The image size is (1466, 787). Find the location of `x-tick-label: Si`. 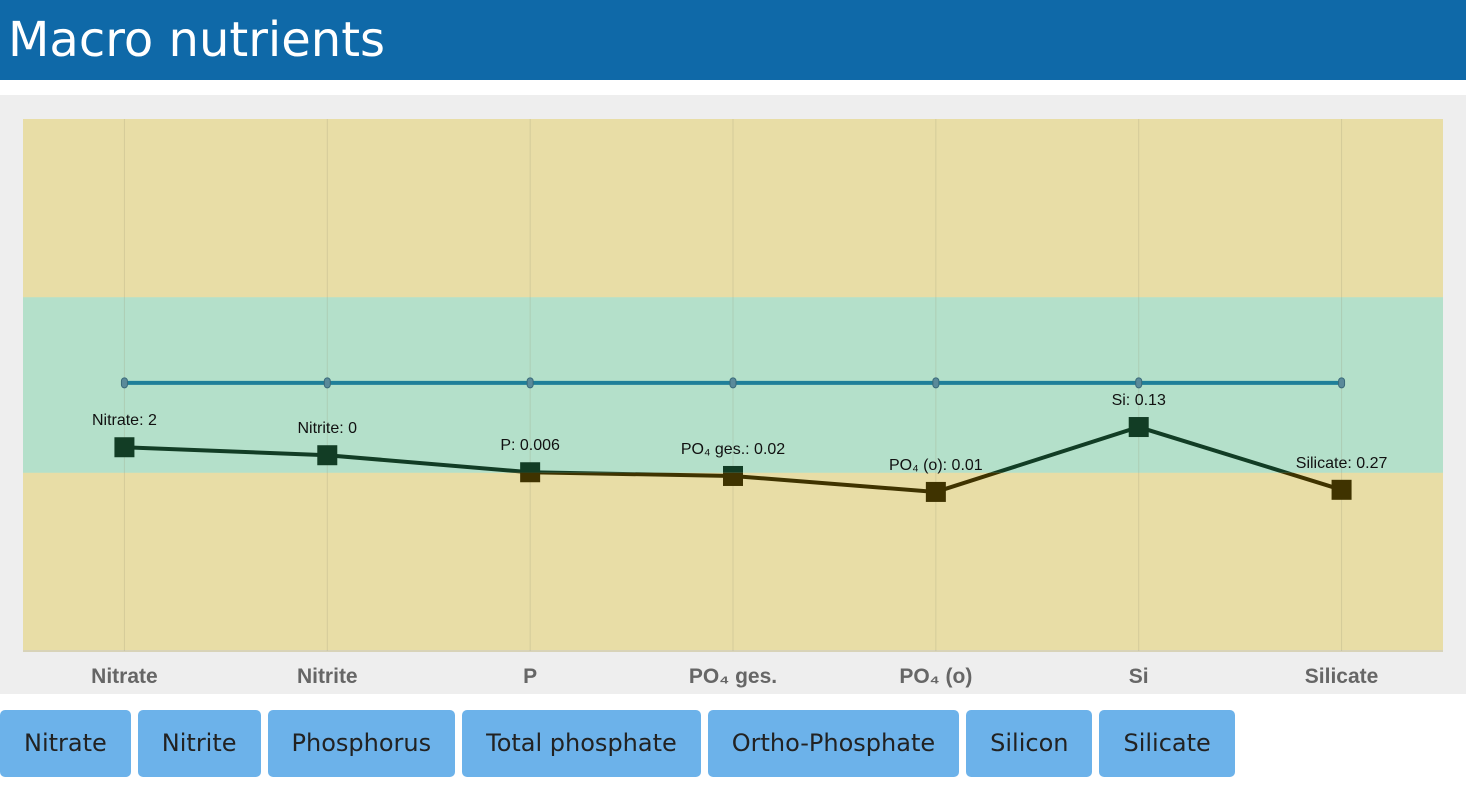

x-tick-label: Si is located at coordinates (1139, 676).